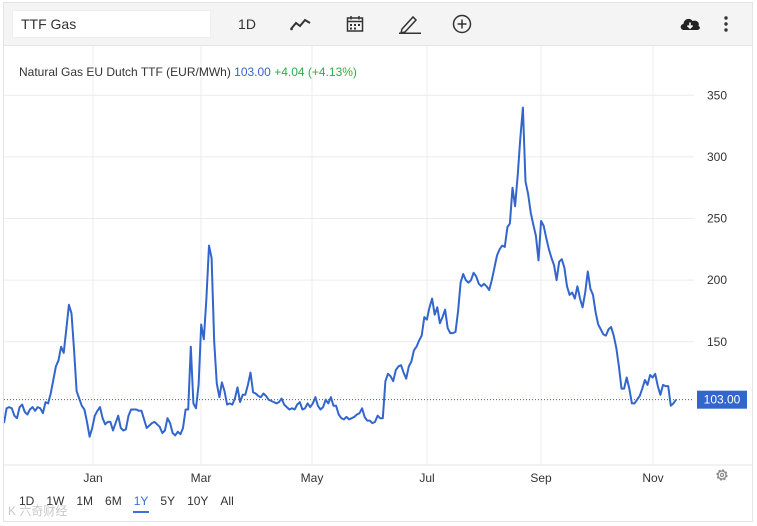 This screenshot has width=757, height=526. I want to click on last-price-label-bg, so click(722, 399).